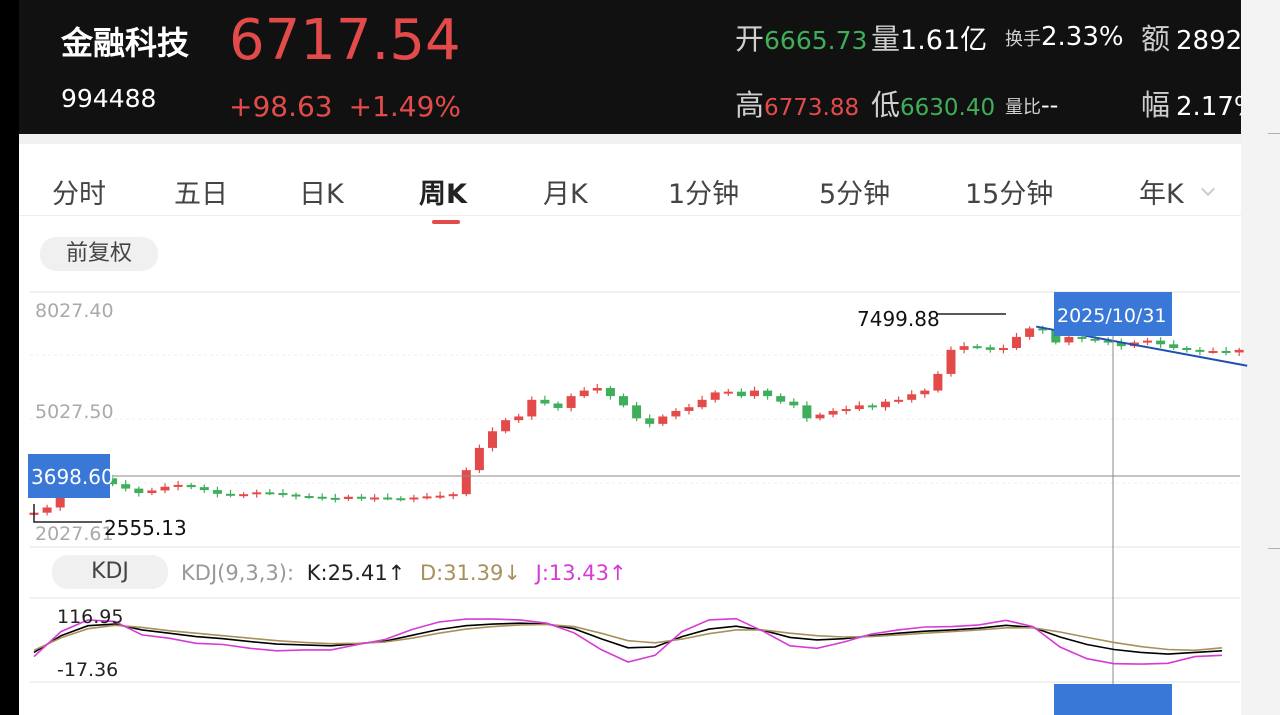 The width and height of the screenshot is (1280, 715). I want to click on active-tab-indicator, so click(446, 222).